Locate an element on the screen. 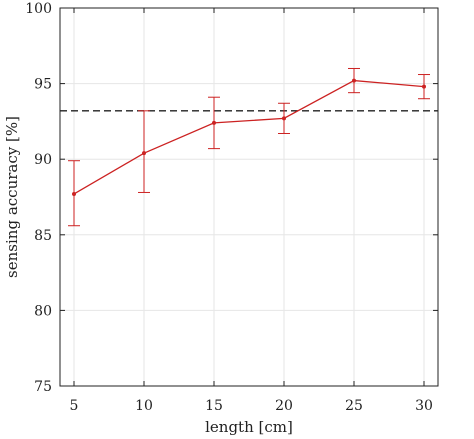 The width and height of the screenshot is (474, 439). y-tick-label: 80 is located at coordinates (43, 311).